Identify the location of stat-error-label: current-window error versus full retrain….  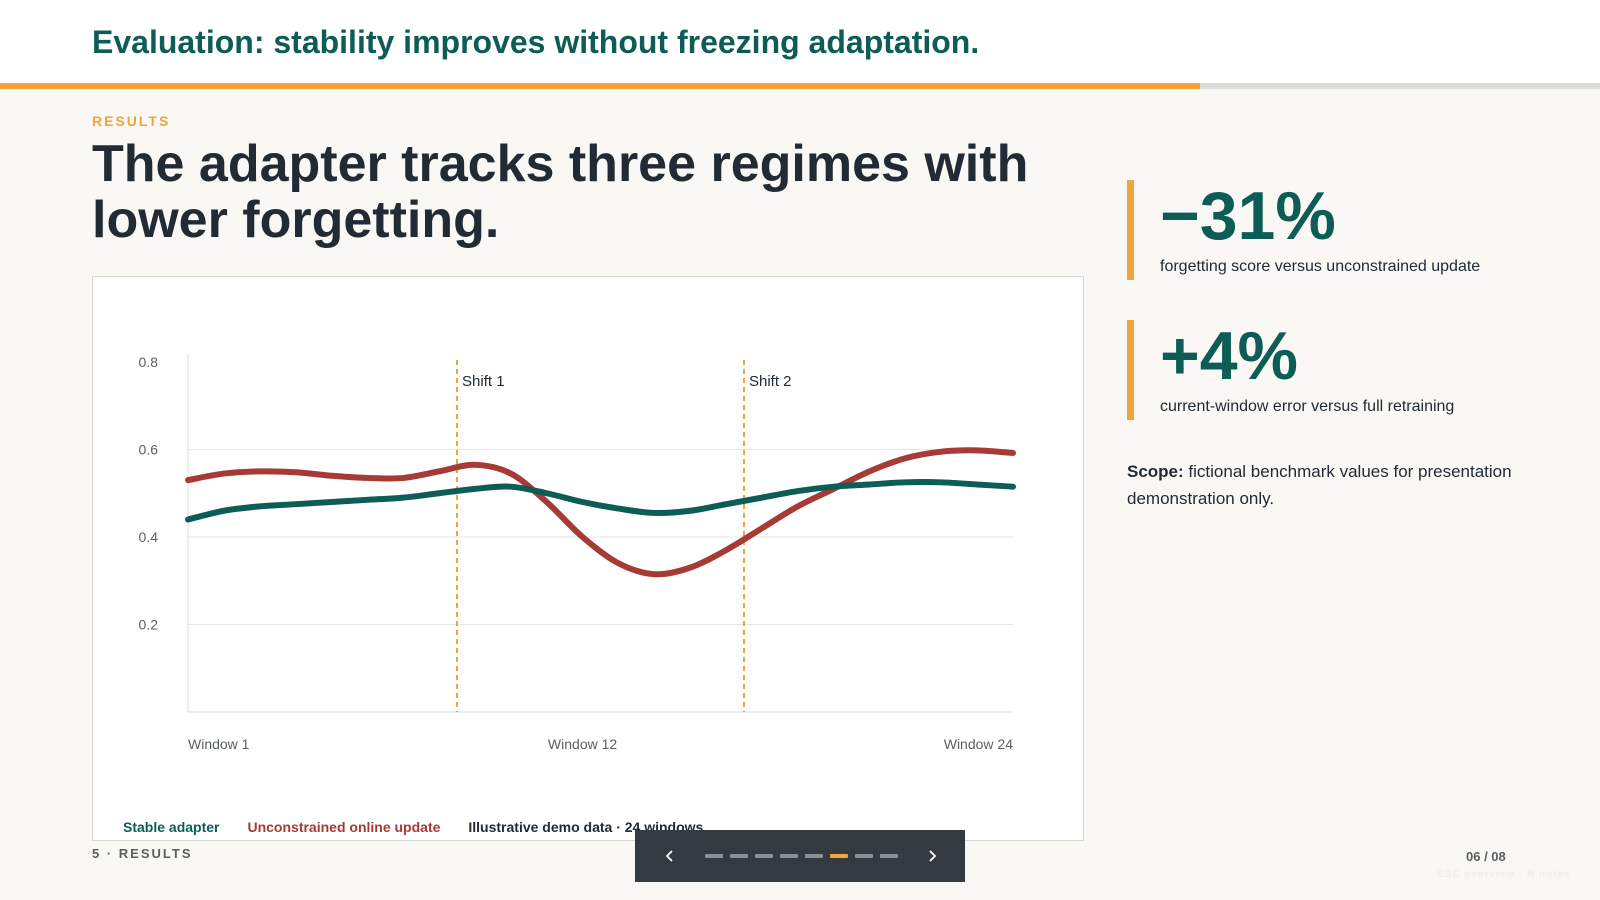
(1307, 406).